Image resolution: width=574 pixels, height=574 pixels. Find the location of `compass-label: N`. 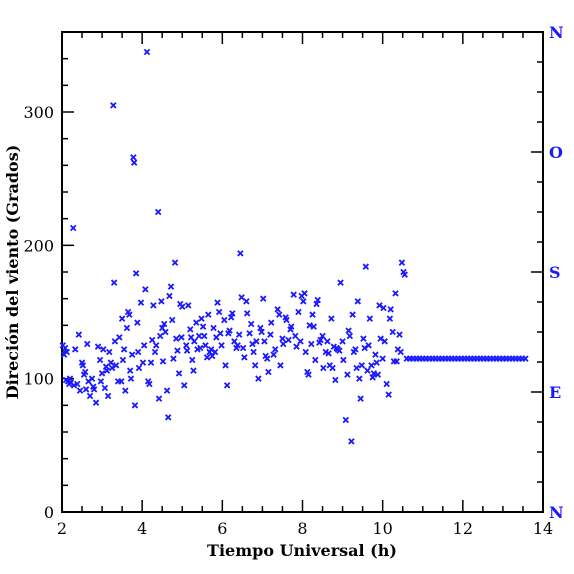

compass-label: N is located at coordinates (556, 32).